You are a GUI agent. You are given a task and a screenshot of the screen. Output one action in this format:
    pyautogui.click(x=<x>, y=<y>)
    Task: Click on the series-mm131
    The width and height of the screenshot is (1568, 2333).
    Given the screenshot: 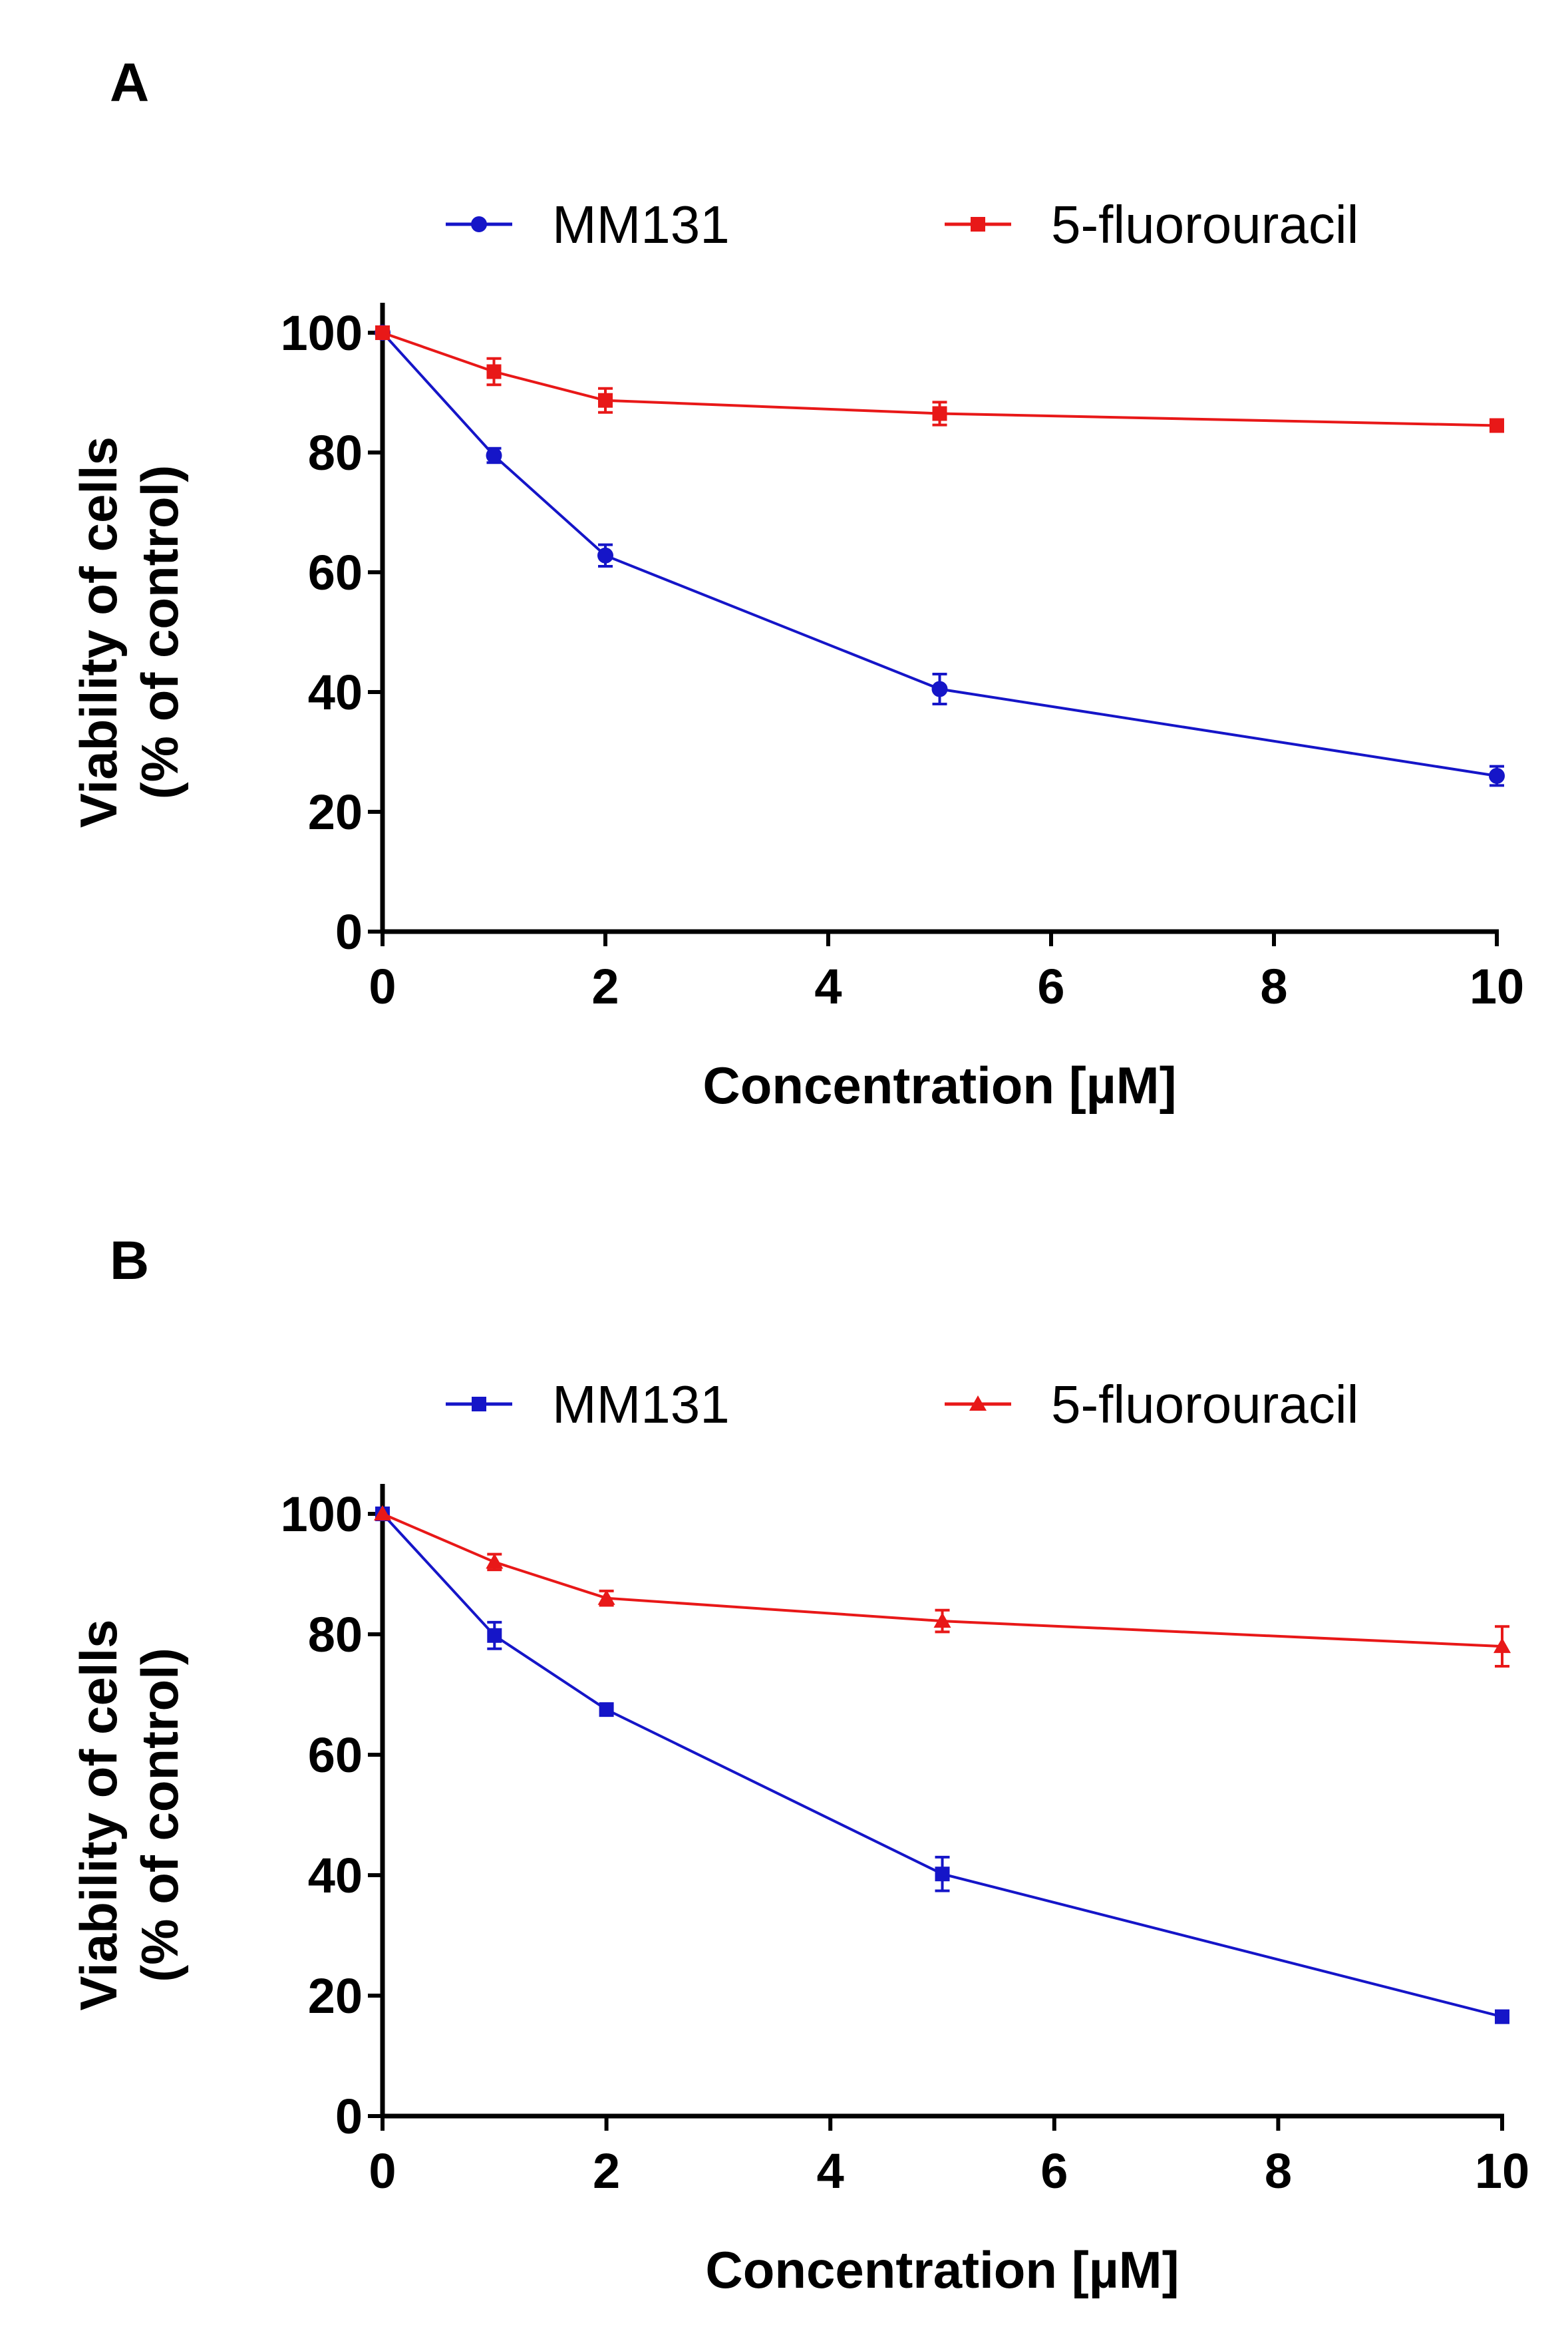 What is the action you would take?
    pyautogui.click(x=940, y=556)
    